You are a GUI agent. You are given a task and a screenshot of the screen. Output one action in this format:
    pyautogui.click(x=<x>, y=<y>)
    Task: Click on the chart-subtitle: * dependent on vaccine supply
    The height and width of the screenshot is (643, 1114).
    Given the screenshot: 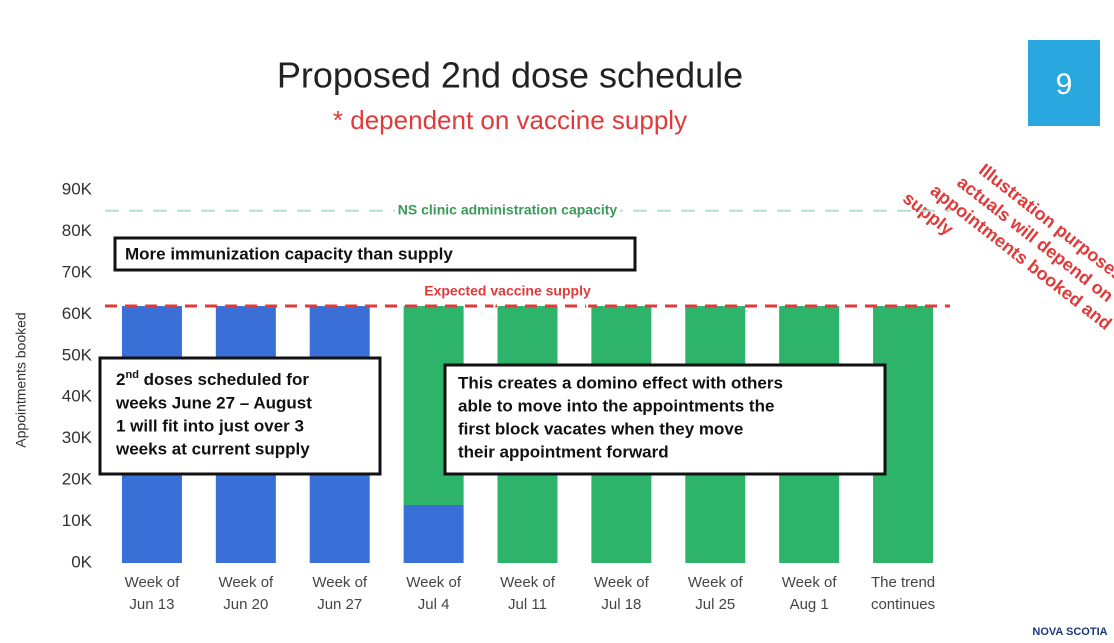 What is the action you would take?
    pyautogui.click(x=510, y=120)
    